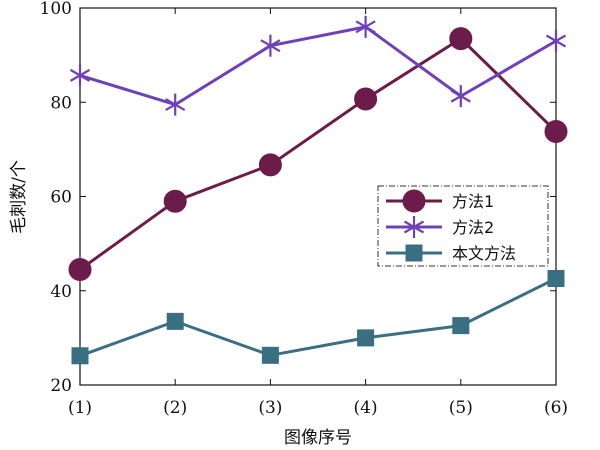  I want to click on legend: 方法1 方法2 本文方法, so click(463, 226).